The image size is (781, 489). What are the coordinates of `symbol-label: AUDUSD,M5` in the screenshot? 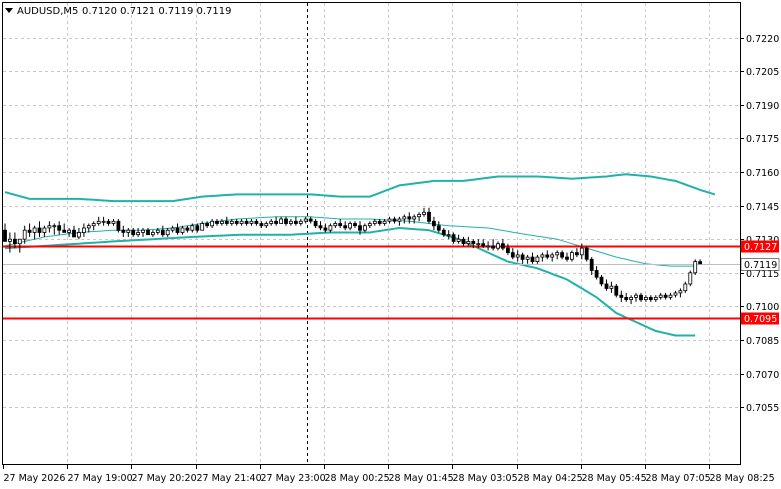 It's located at (47, 11).